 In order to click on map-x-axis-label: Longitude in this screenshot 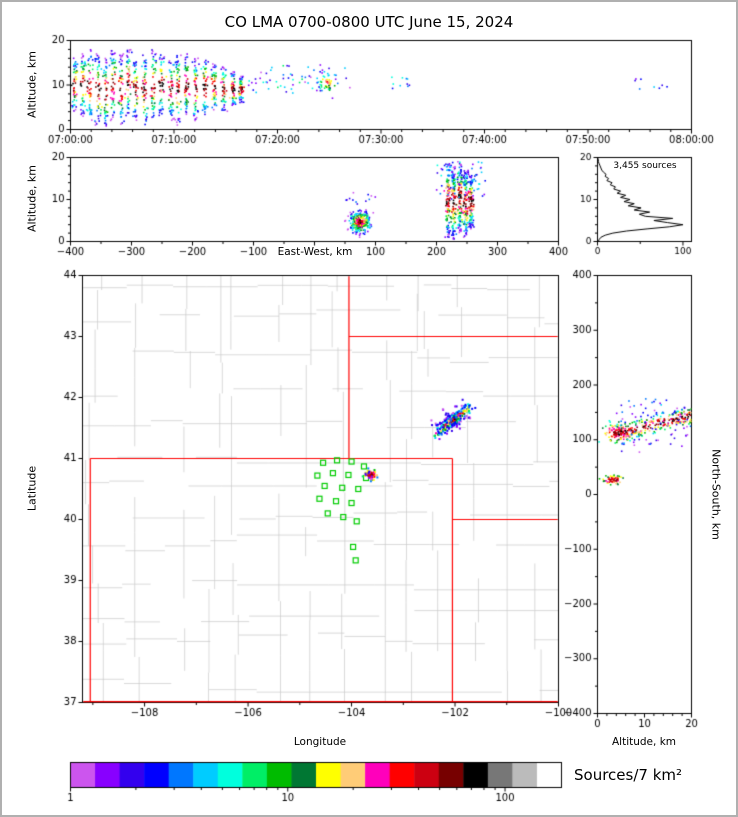, I will do `click(320, 742)`.